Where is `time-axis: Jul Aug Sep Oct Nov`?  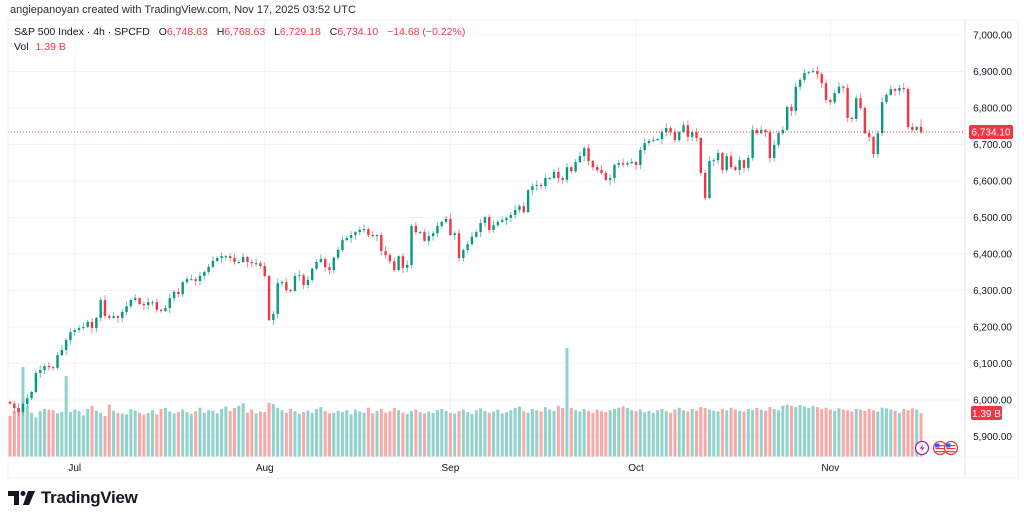
time-axis: Jul Aug Sep Oct Nov is located at coordinates (453, 468).